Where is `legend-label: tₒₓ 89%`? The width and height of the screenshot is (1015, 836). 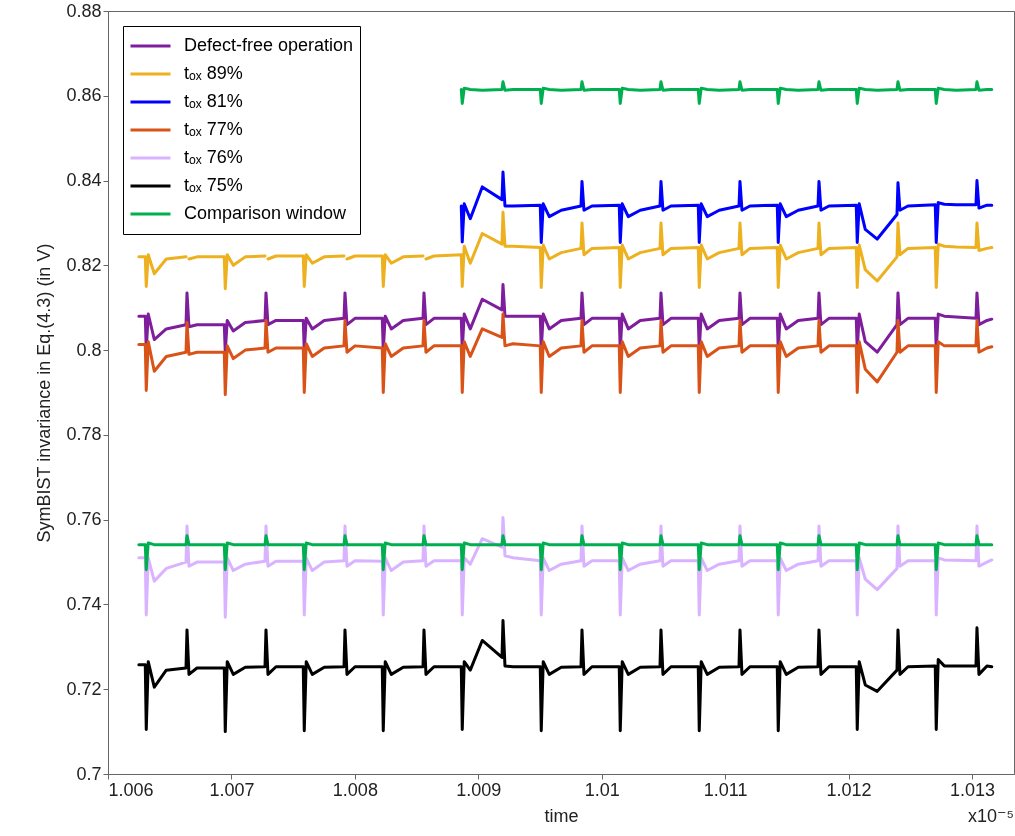
legend-label: tₒₓ 89% is located at coordinates (213, 73).